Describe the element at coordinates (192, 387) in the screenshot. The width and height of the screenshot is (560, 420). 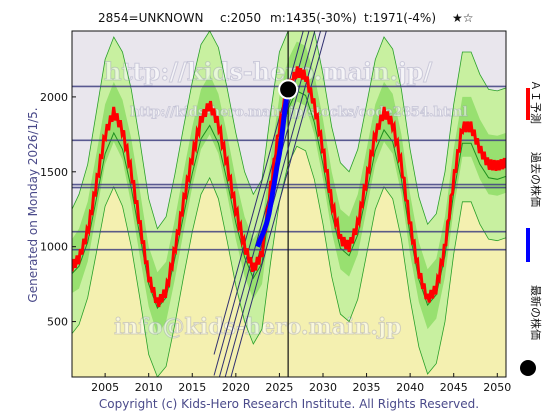
I see `x-tick-label: 2015` at that location.